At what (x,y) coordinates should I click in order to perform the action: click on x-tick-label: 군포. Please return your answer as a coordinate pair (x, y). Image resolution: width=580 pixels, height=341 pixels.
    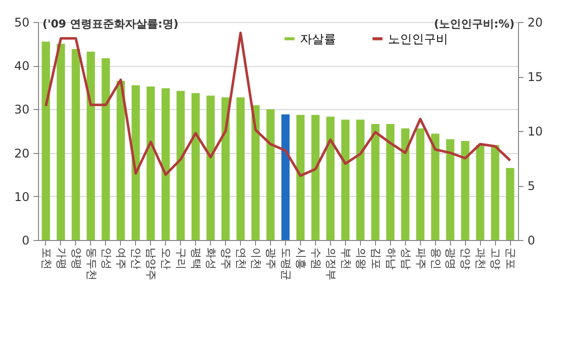
    Looking at the image, I should click on (511, 259).